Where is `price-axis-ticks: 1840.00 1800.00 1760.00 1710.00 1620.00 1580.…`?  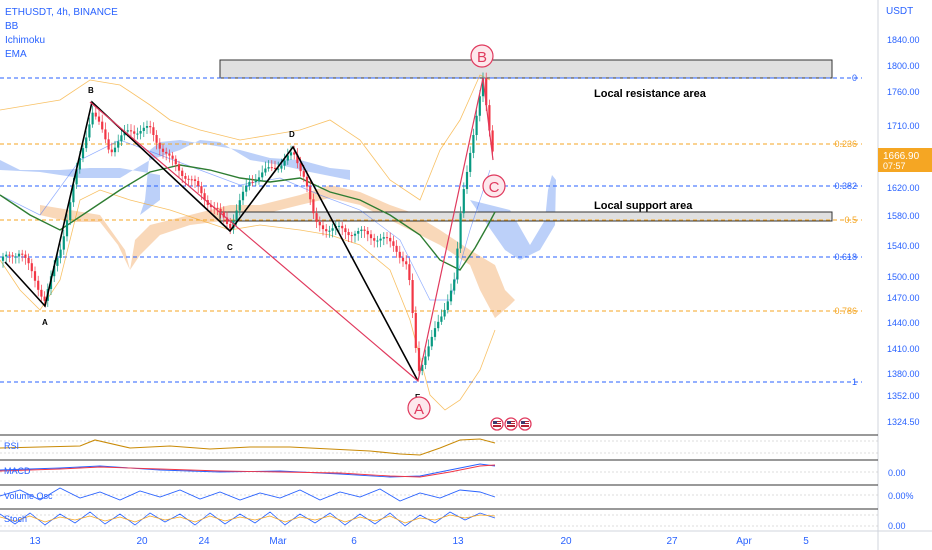
price-axis-ticks: 1840.00 1800.00 1760.00 1710.00 1620.00 1580.… is located at coordinates (903, 231).